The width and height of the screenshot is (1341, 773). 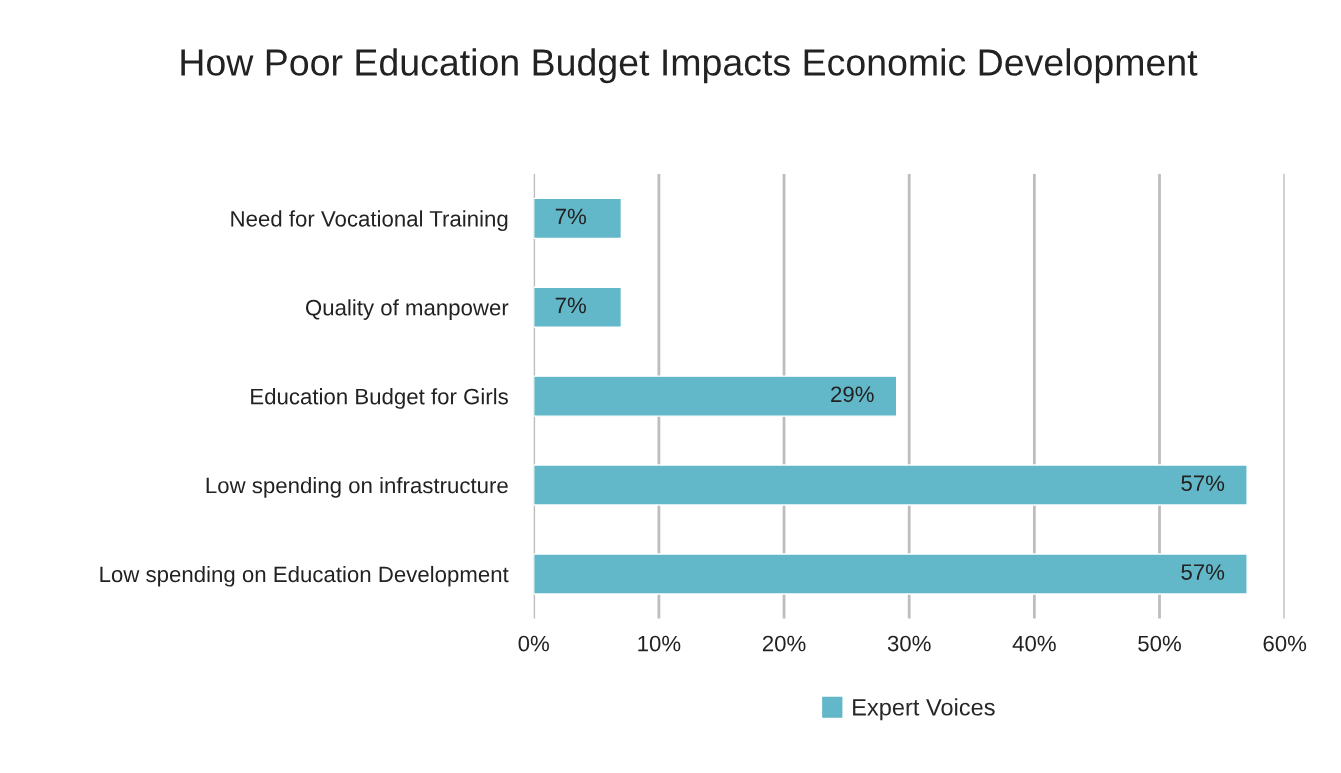 What do you see at coordinates (1159, 643) in the screenshot?
I see `x-tick-label: 50%` at bounding box center [1159, 643].